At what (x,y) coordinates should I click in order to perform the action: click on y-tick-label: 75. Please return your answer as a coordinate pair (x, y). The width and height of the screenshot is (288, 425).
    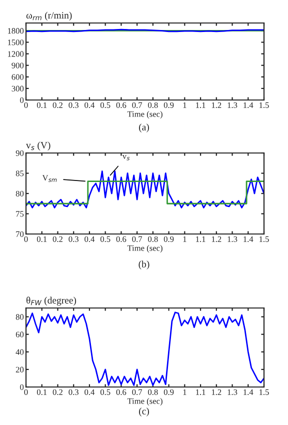
    Looking at the image, I should click on (20, 214).